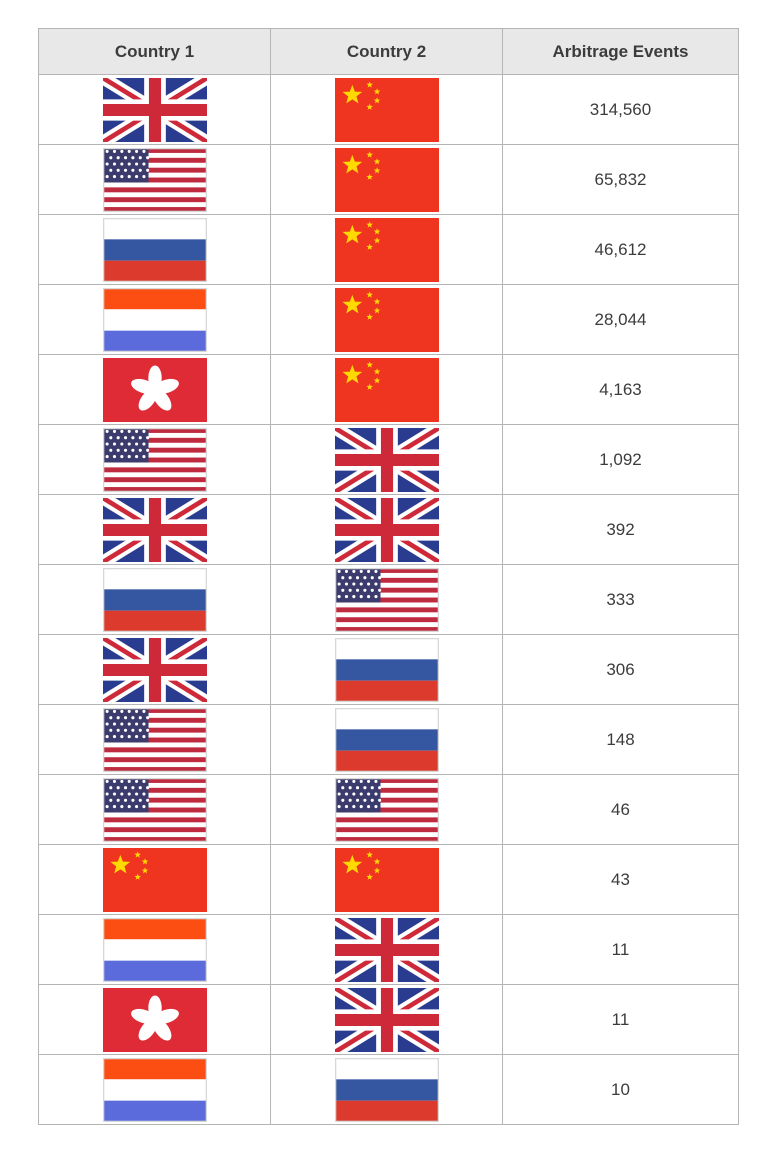  I want to click on arbitrage-events-cell: 43, so click(620, 879).